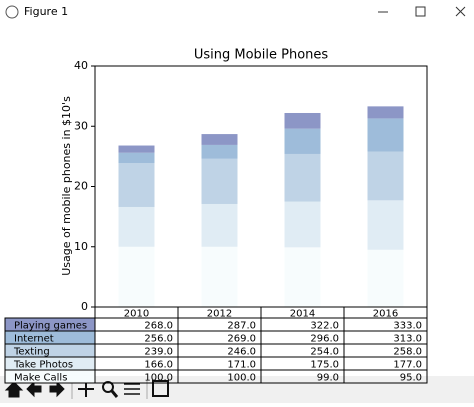 Image resolution: width=474 pixels, height=407 pixels. Describe the element at coordinates (34, 339) in the screenshot. I see `table-row-label: Internet` at that location.